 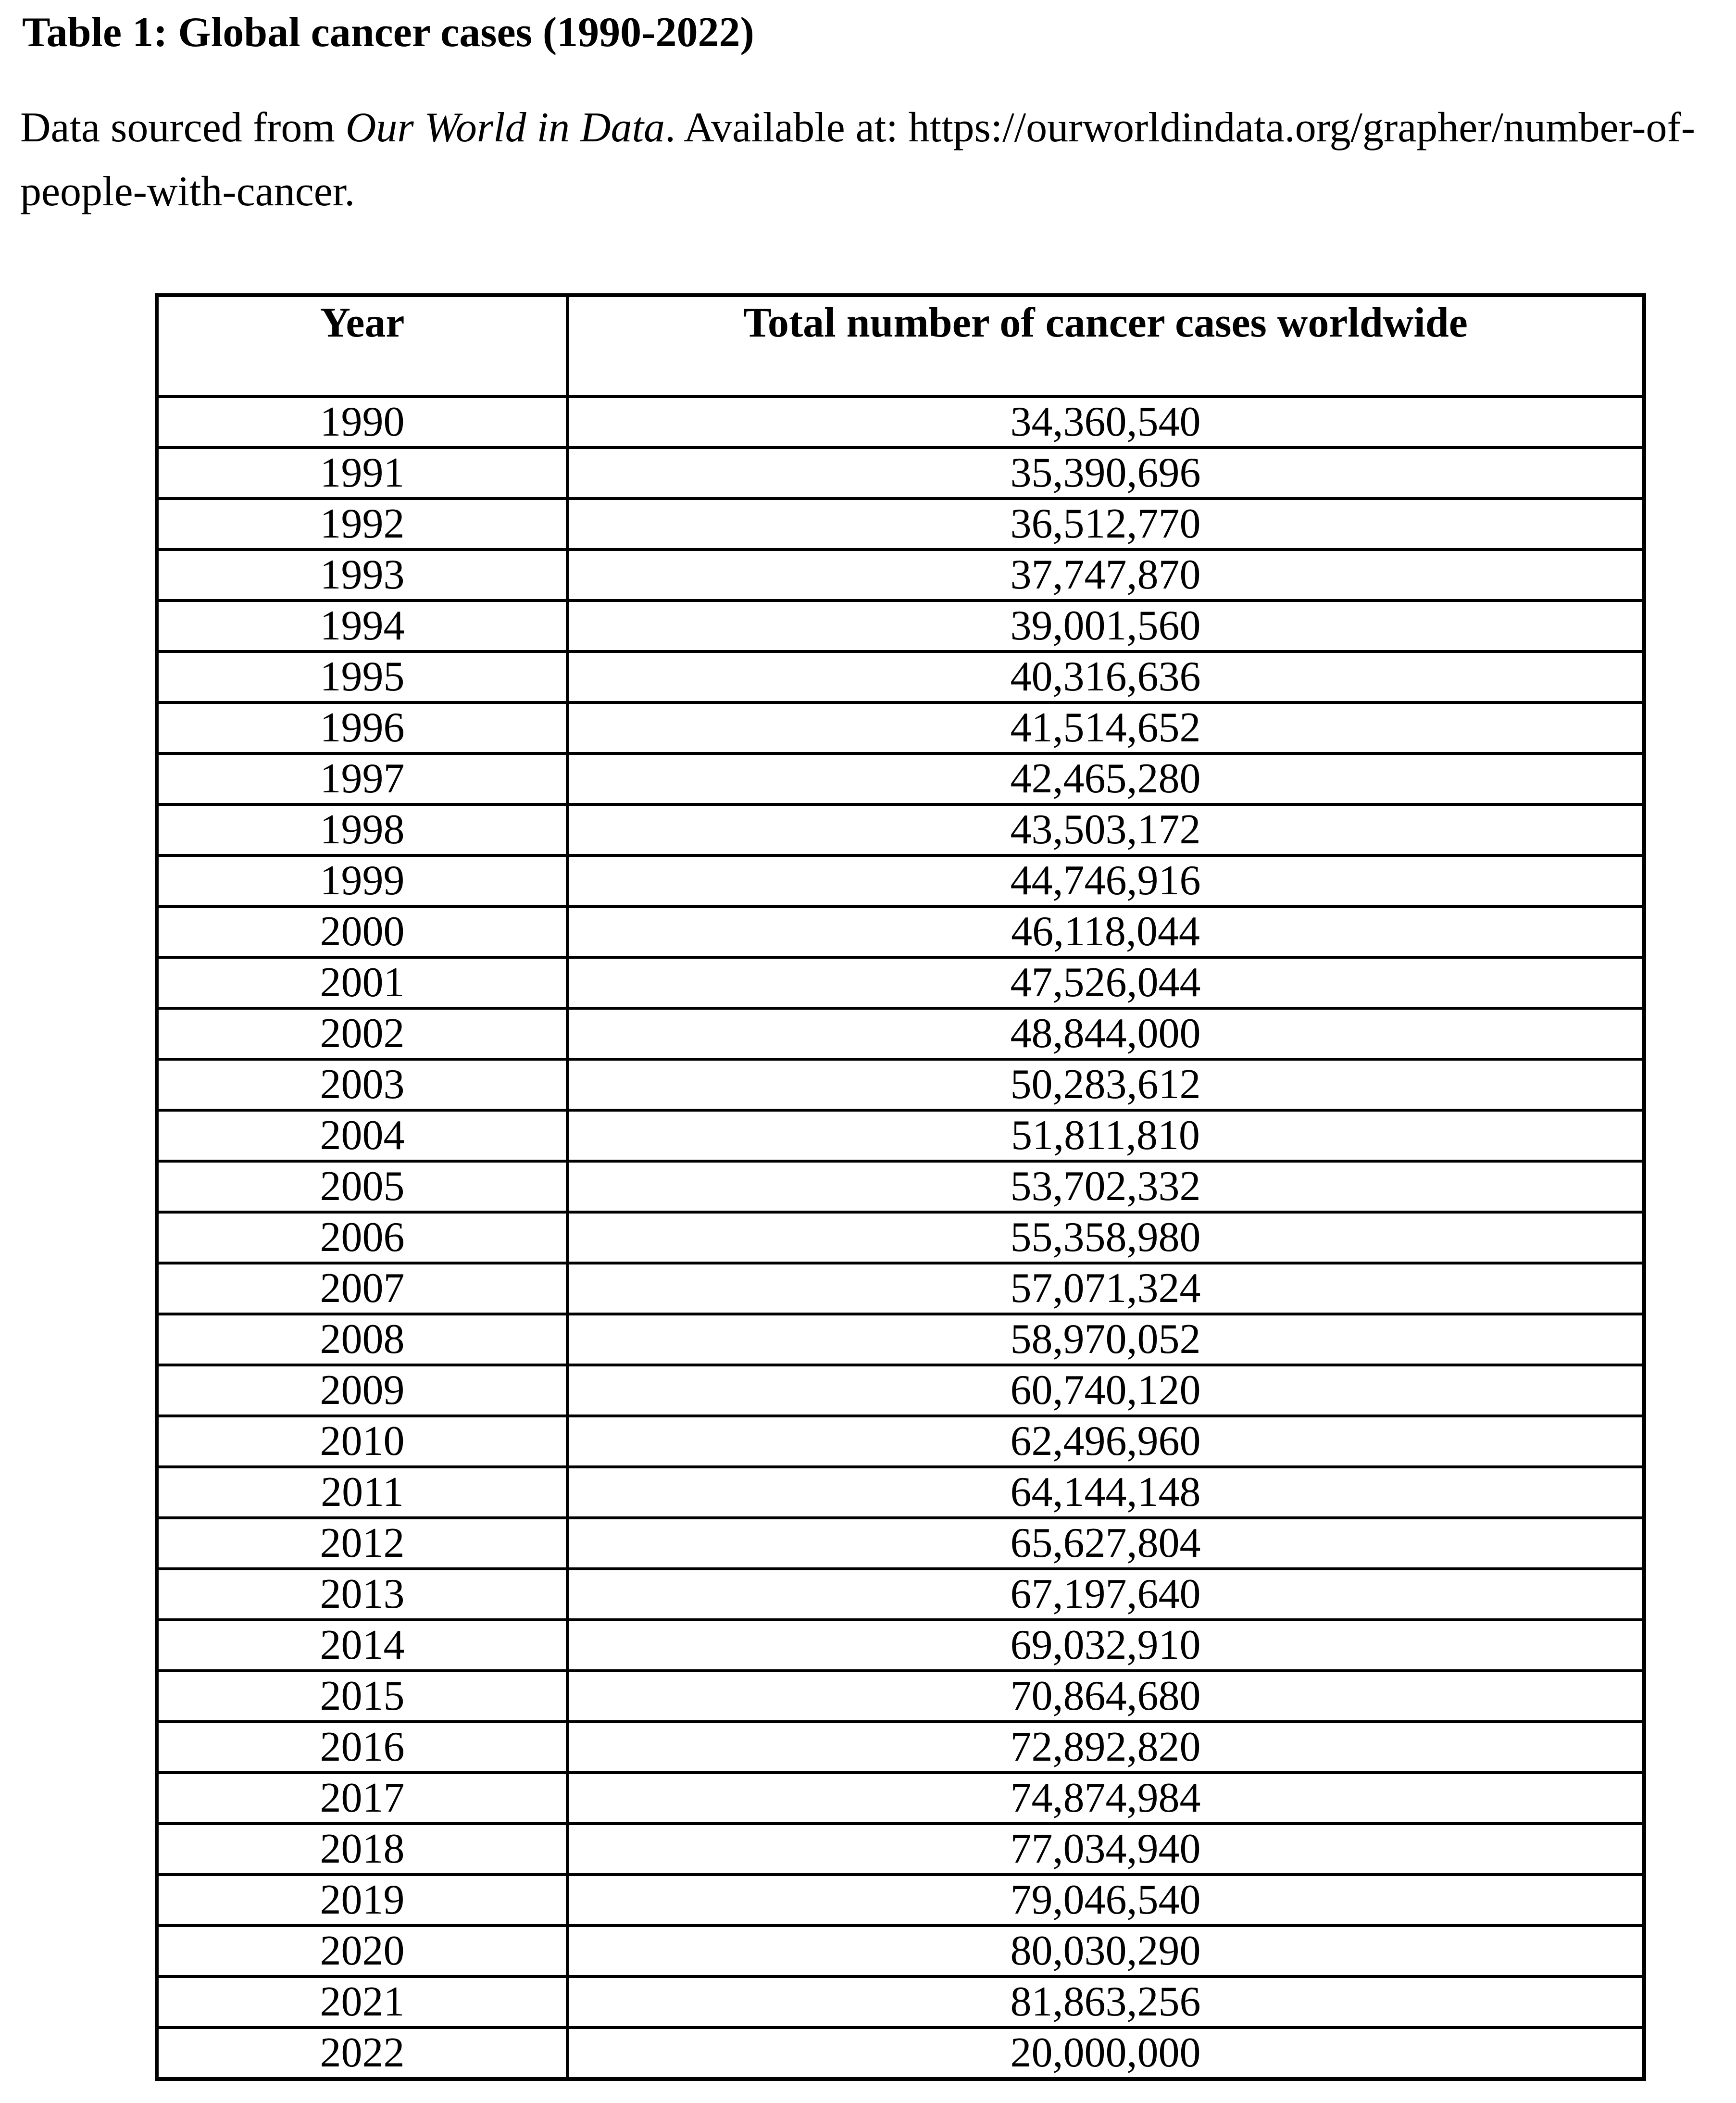 I want to click on table-row: 2005 53,702,332, so click(x=900, y=1187).